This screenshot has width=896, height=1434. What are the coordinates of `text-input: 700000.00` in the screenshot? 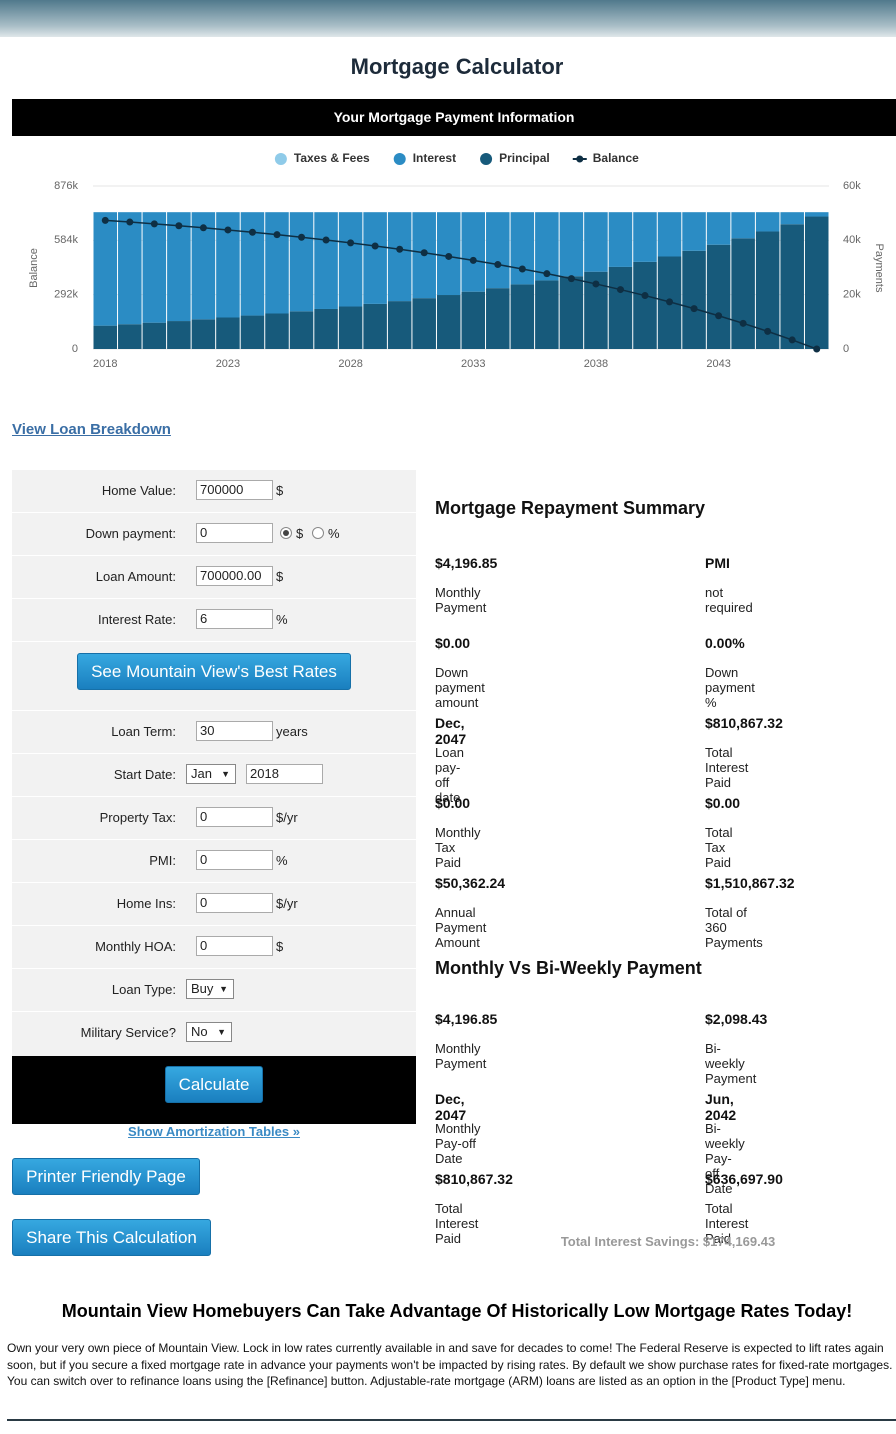 It's located at (234, 576).